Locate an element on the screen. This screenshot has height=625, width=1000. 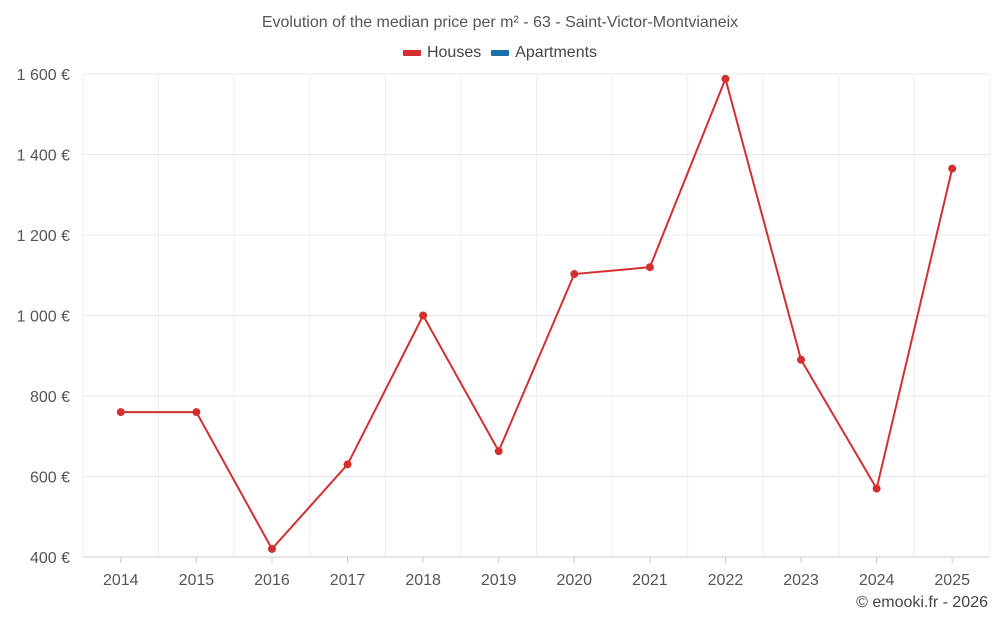
x-tick-label: 2020 is located at coordinates (574, 580).